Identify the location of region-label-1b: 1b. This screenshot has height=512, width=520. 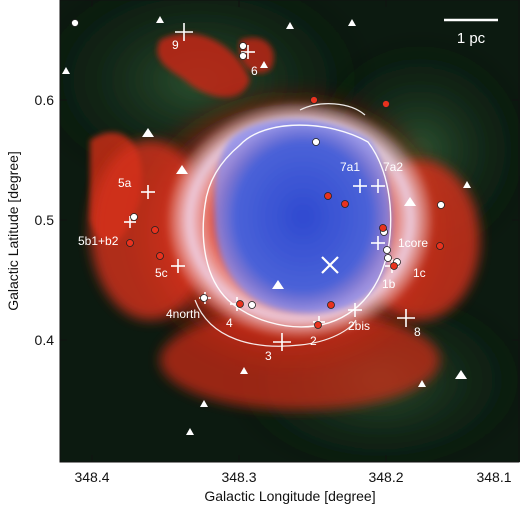
(389, 284).